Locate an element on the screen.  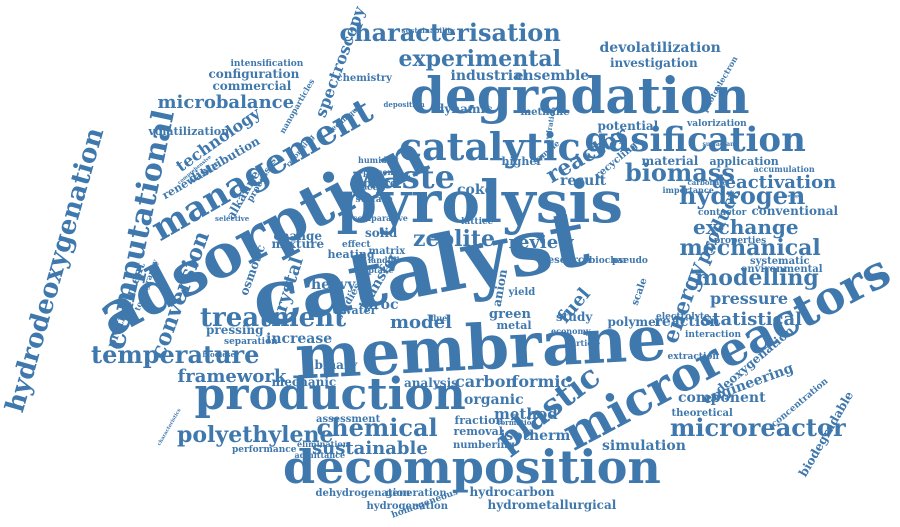
word-material-83: material is located at coordinates (670, 161).